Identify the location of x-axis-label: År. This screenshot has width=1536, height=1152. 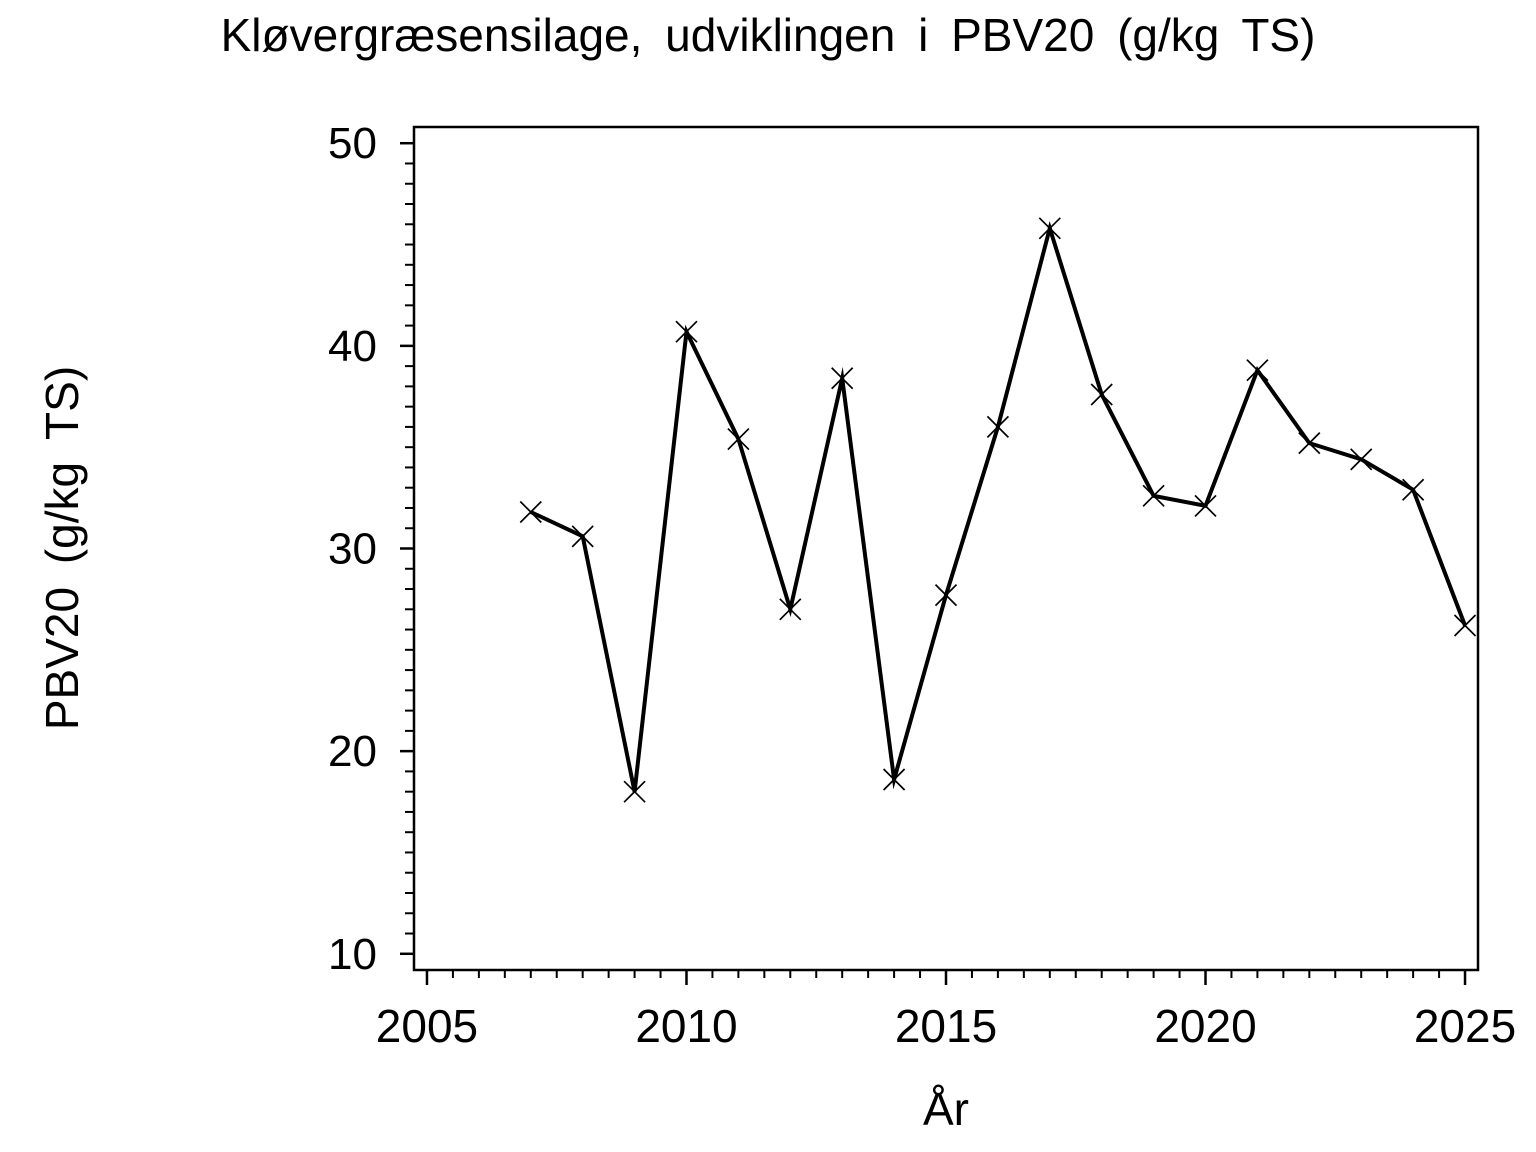
(946, 1109).